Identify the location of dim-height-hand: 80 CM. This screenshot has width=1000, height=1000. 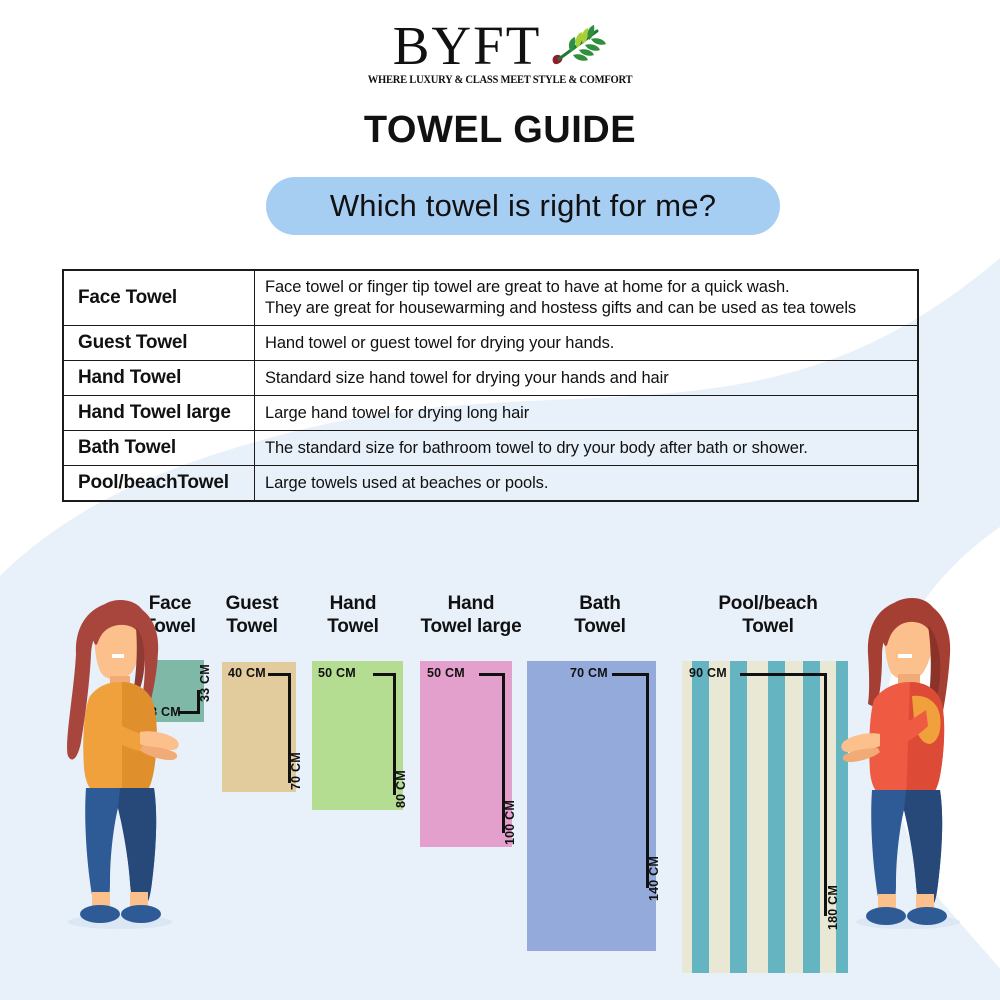
(401, 789).